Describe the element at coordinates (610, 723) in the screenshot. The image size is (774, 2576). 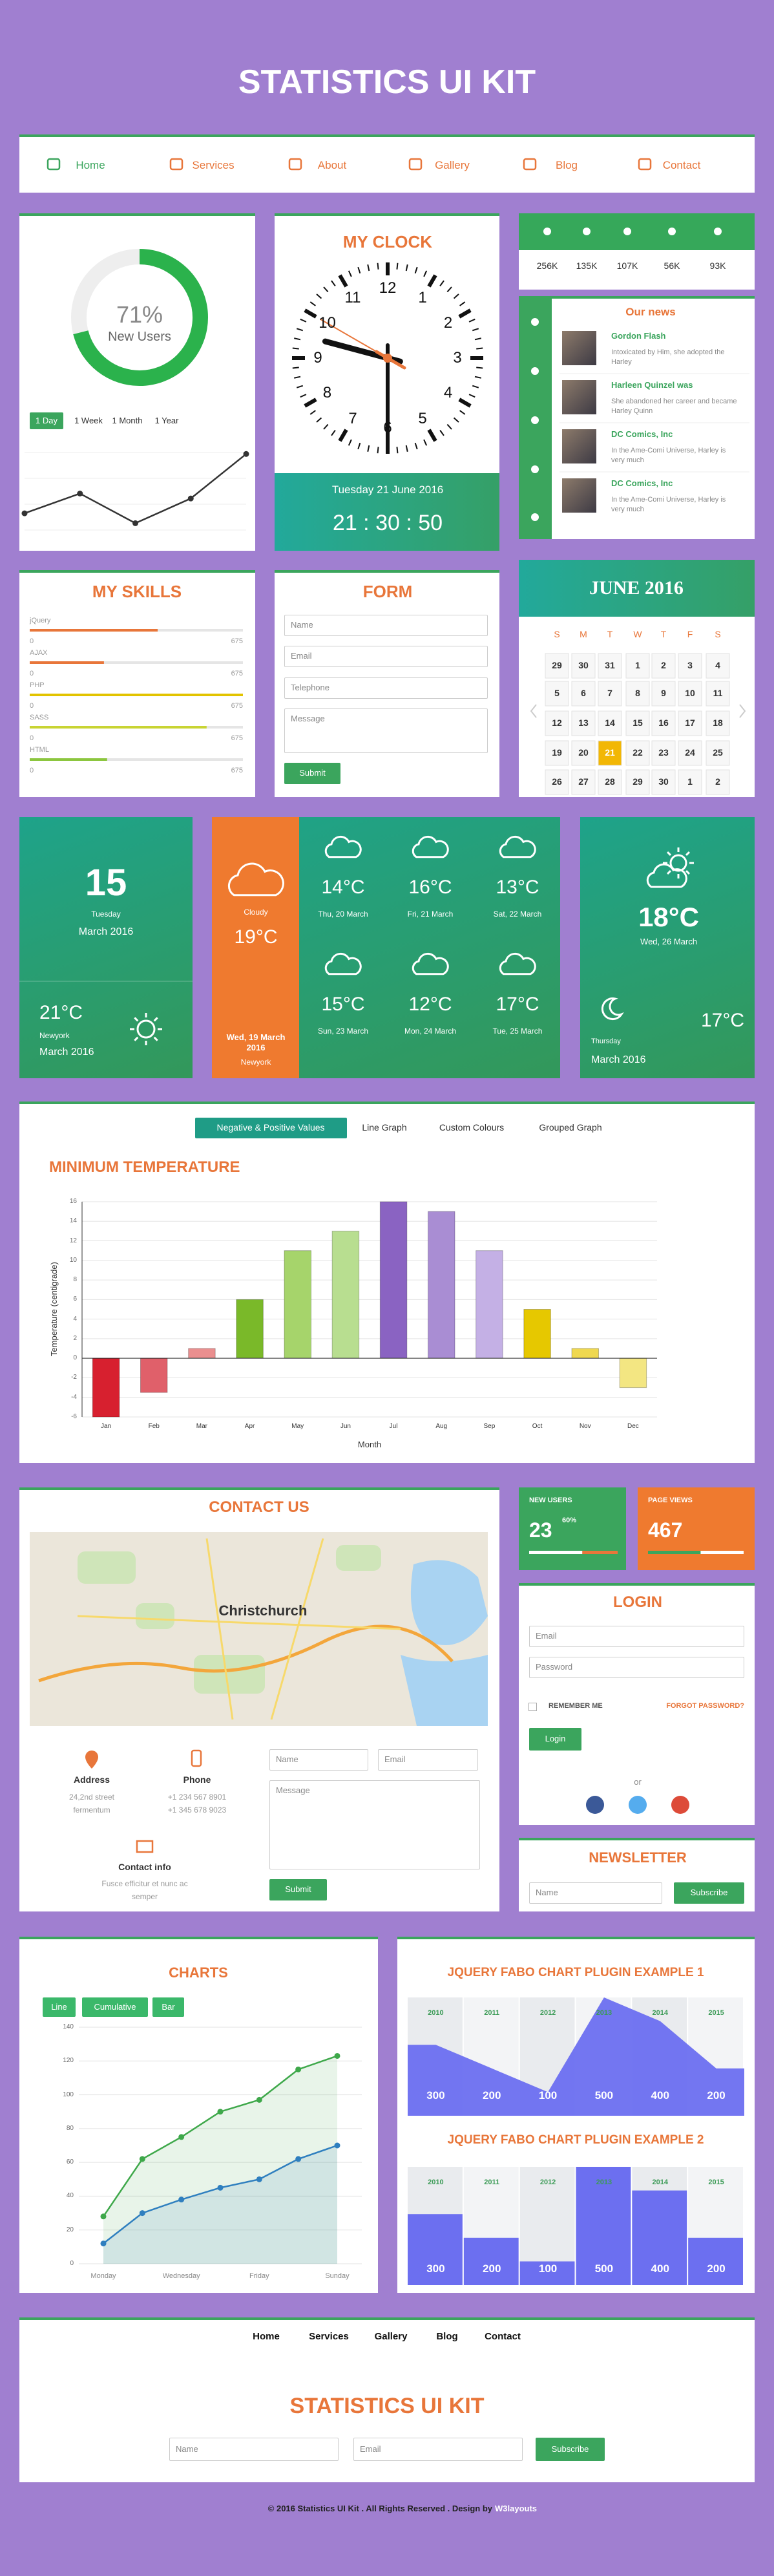
I see `day: 14` at that location.